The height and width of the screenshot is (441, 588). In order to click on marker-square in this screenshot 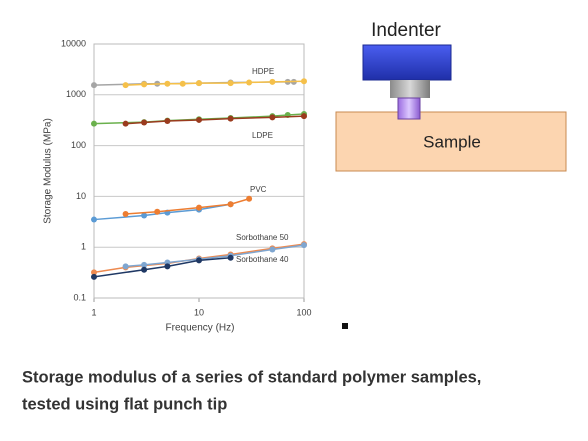, I will do `click(345, 326)`.